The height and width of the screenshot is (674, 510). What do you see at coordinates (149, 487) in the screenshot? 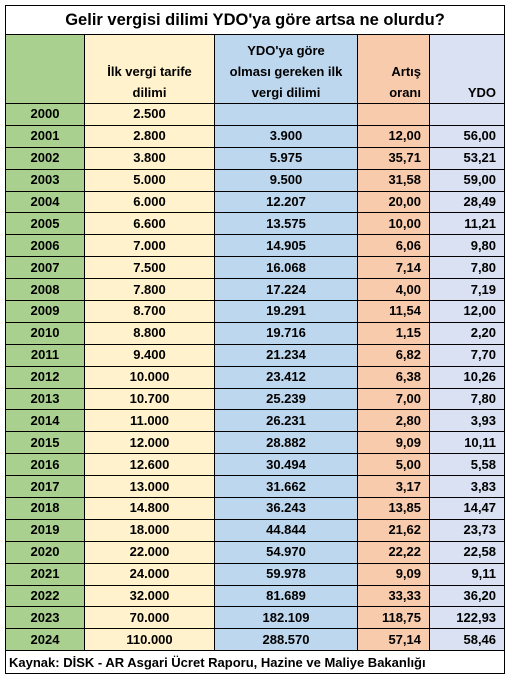
I see `ilk-vergi-cell: 13.000` at bounding box center [149, 487].